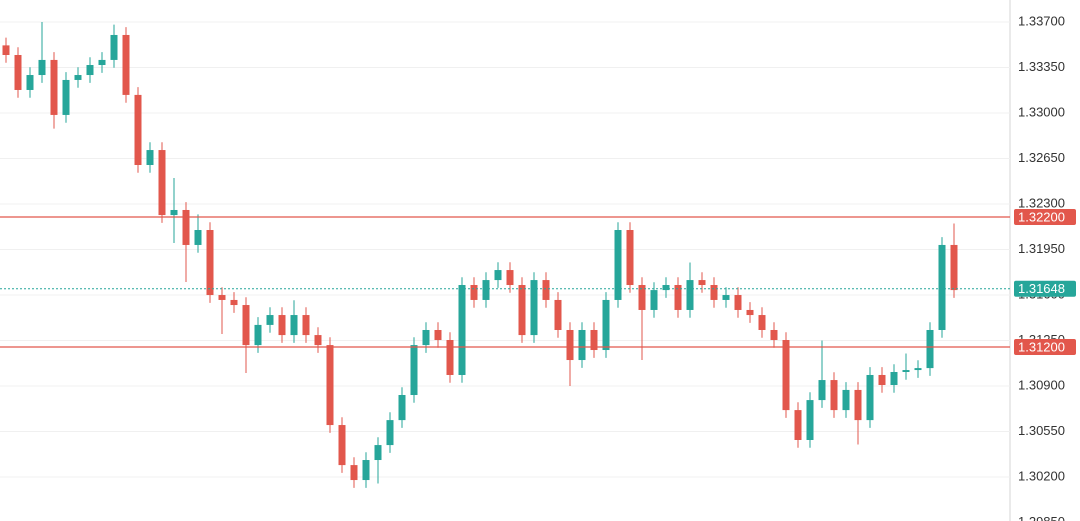 The height and width of the screenshot is (521, 1080). I want to click on y-tick-label: 1.33000, so click(1041, 111).